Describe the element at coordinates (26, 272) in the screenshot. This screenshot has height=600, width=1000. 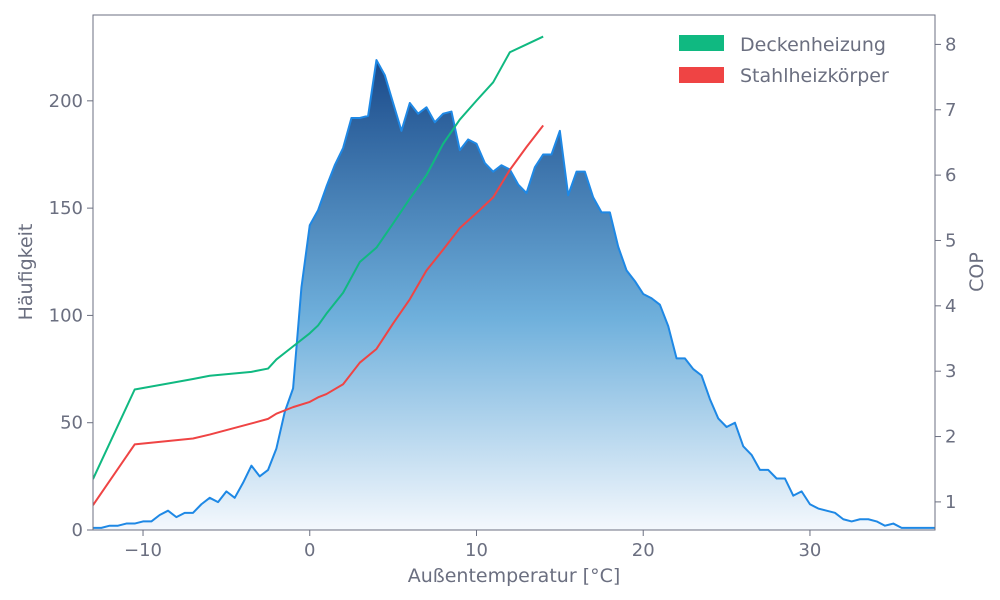
I see `y-axis-label: Häufigkeit` at that location.